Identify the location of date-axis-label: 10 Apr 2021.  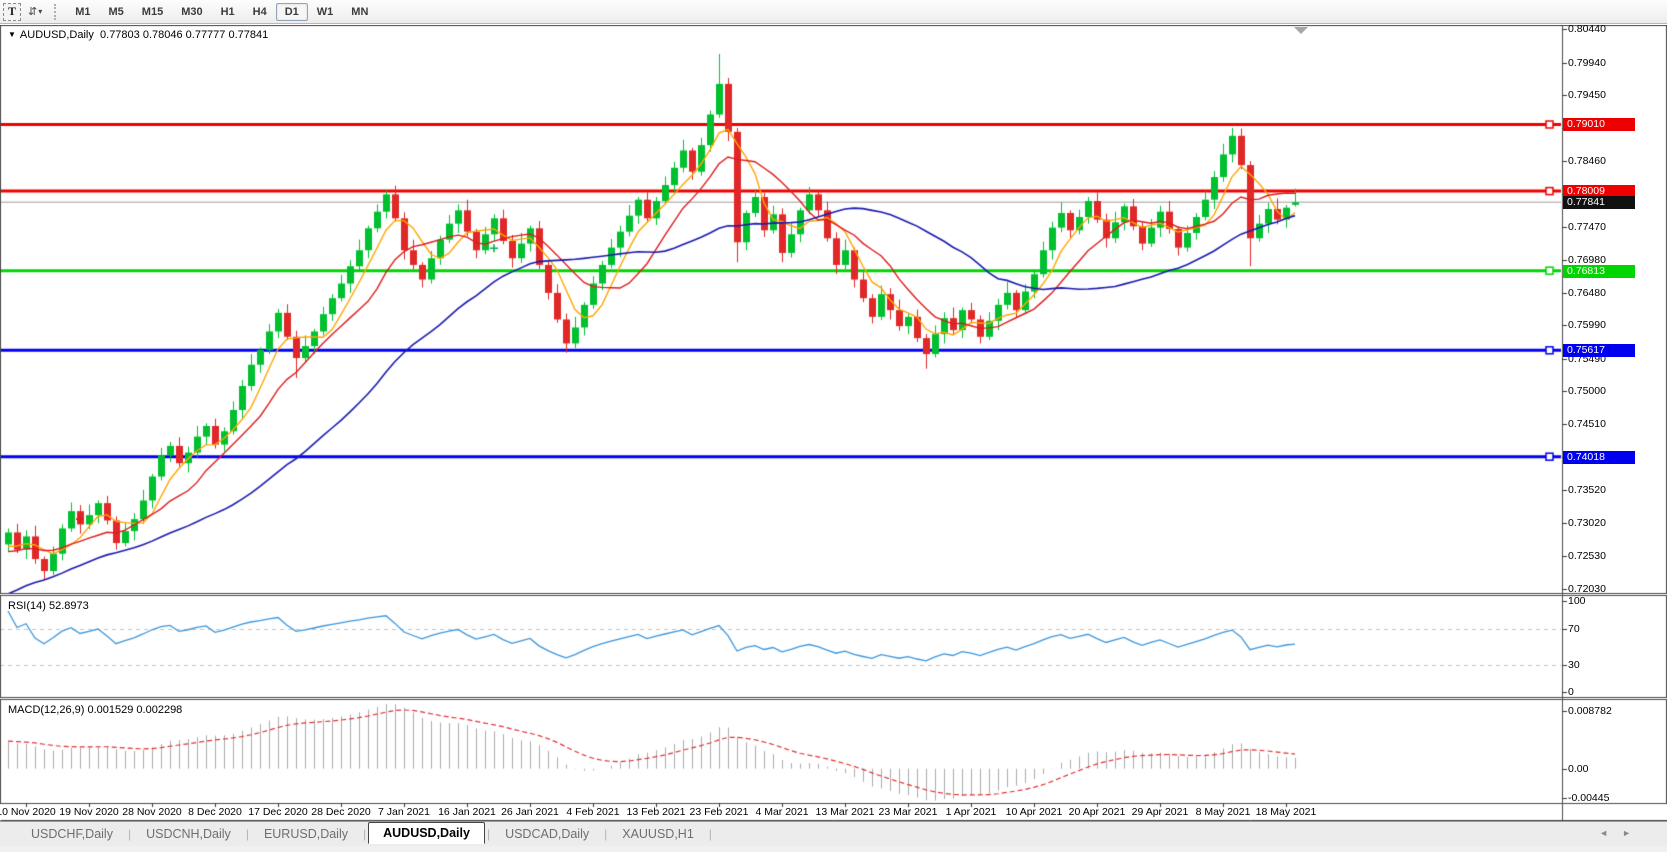
(1034, 812).